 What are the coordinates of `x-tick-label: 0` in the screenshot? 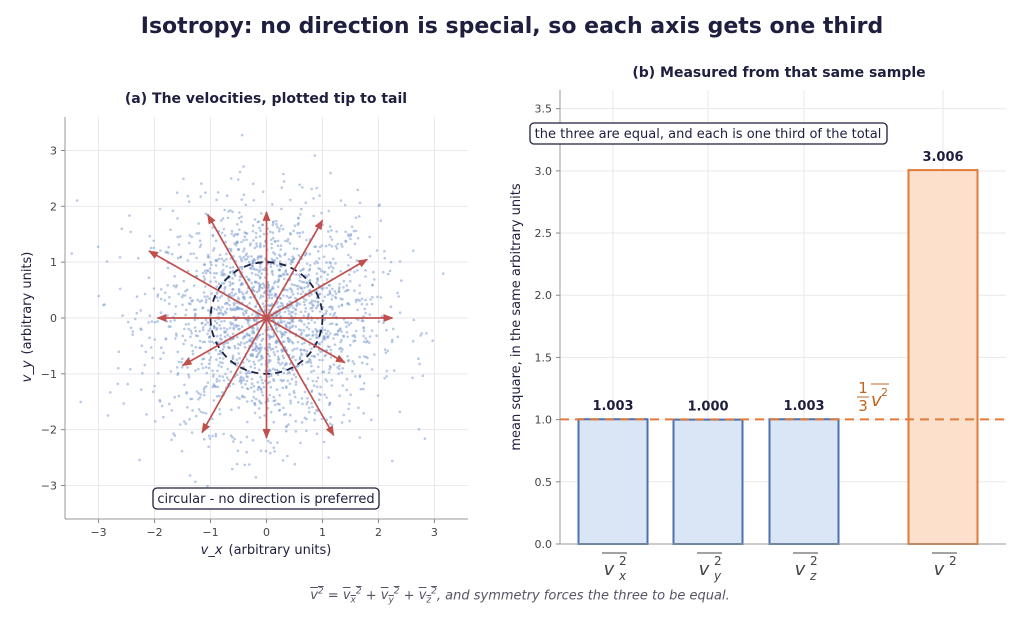 It's located at (266, 532).